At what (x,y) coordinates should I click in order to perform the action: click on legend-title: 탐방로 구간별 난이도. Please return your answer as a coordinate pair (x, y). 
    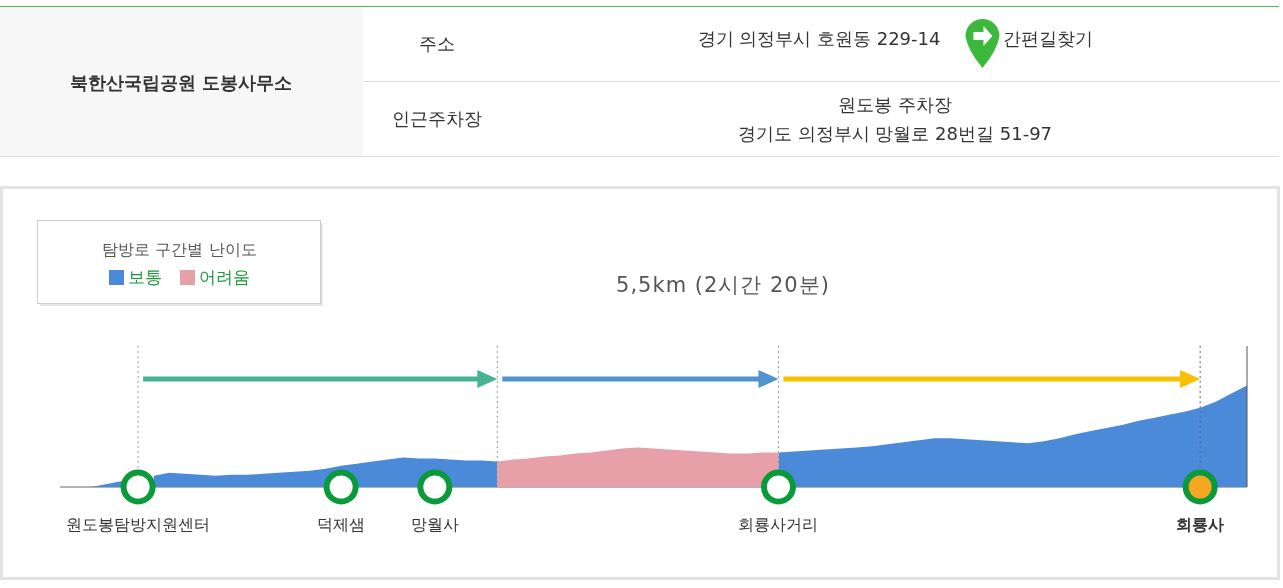
    Looking at the image, I should click on (179, 249).